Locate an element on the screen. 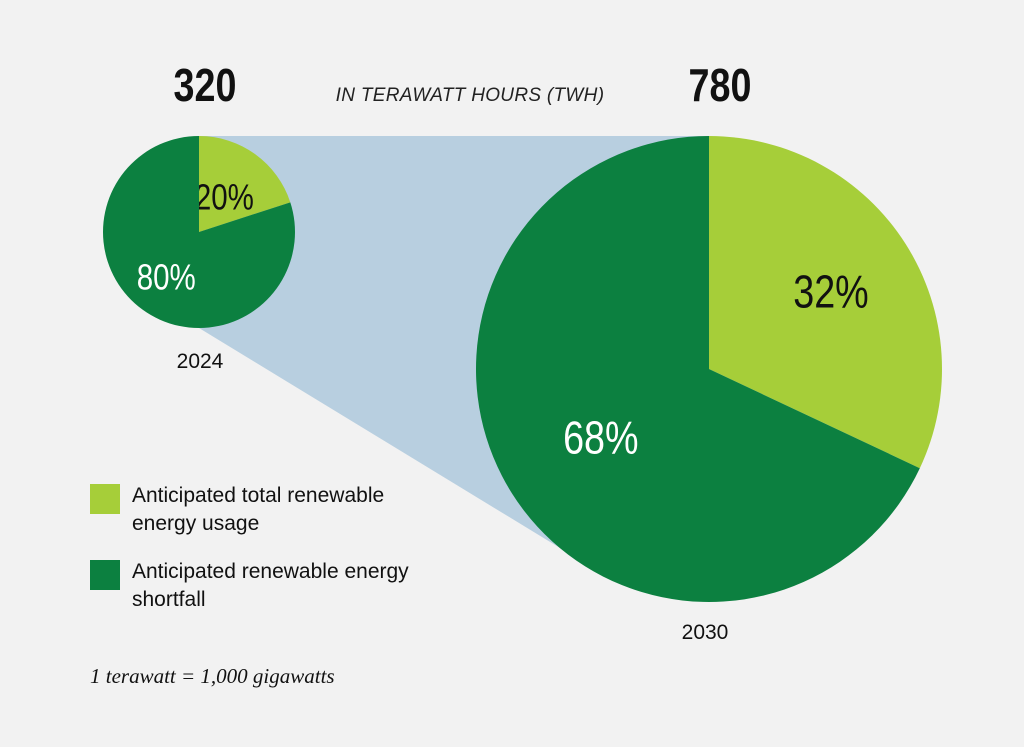 The image size is (1024, 747). footnote: 1 terawatt = 1,000 gigawatts is located at coordinates (212, 676).